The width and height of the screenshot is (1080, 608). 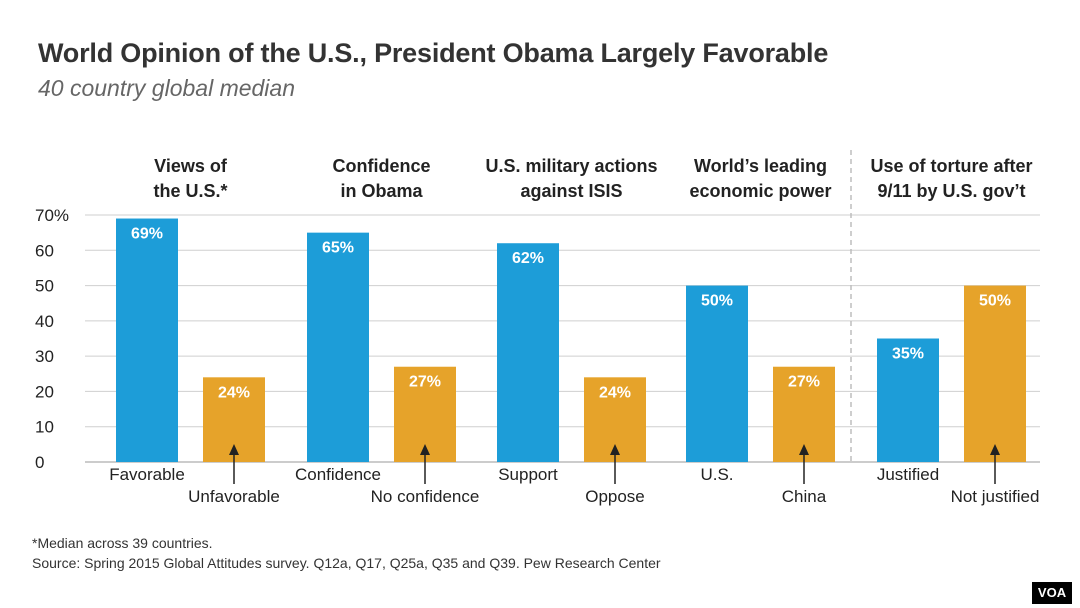 What do you see at coordinates (528, 258) in the screenshot?
I see `bar-value-label: 62%` at bounding box center [528, 258].